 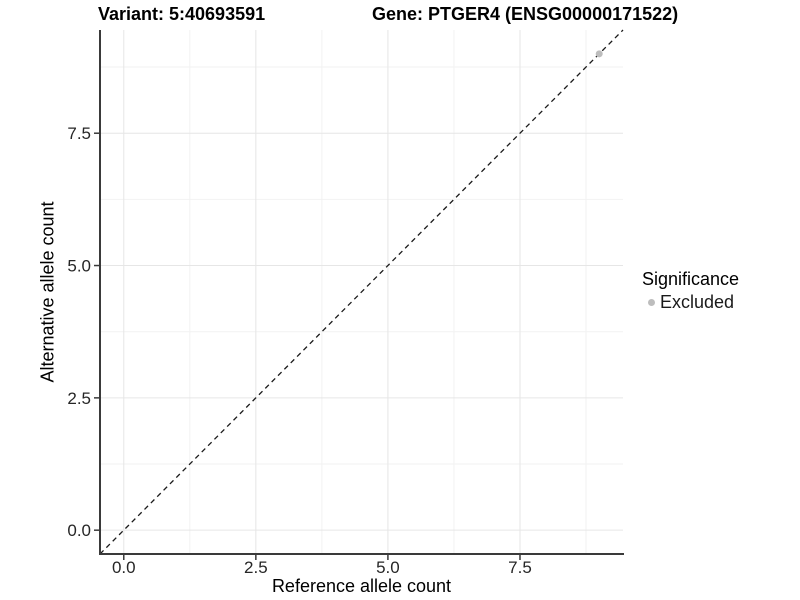 What do you see at coordinates (79, 266) in the screenshot?
I see `y-tick-label: 5.0` at bounding box center [79, 266].